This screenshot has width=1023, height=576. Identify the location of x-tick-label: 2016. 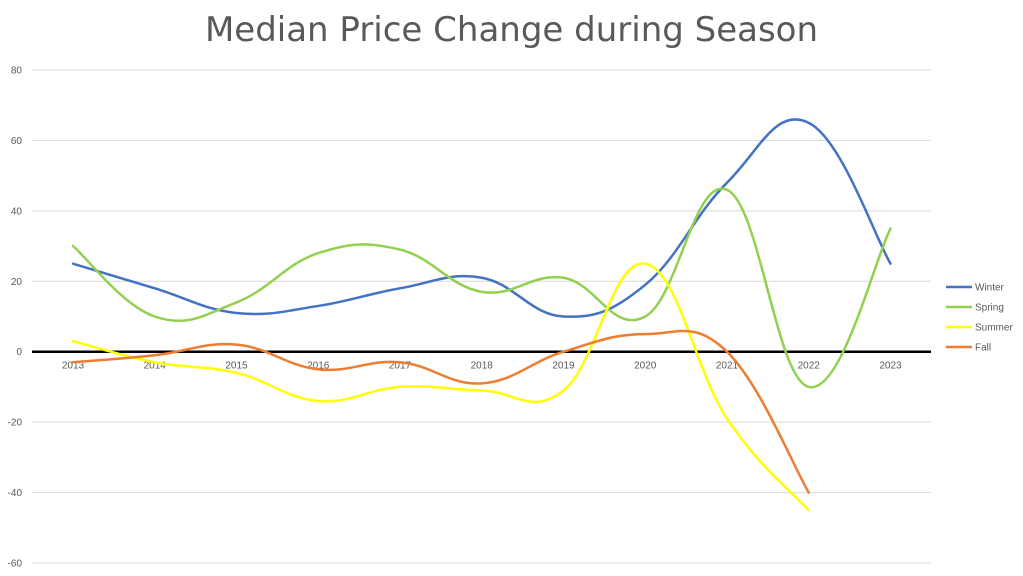
(318, 366).